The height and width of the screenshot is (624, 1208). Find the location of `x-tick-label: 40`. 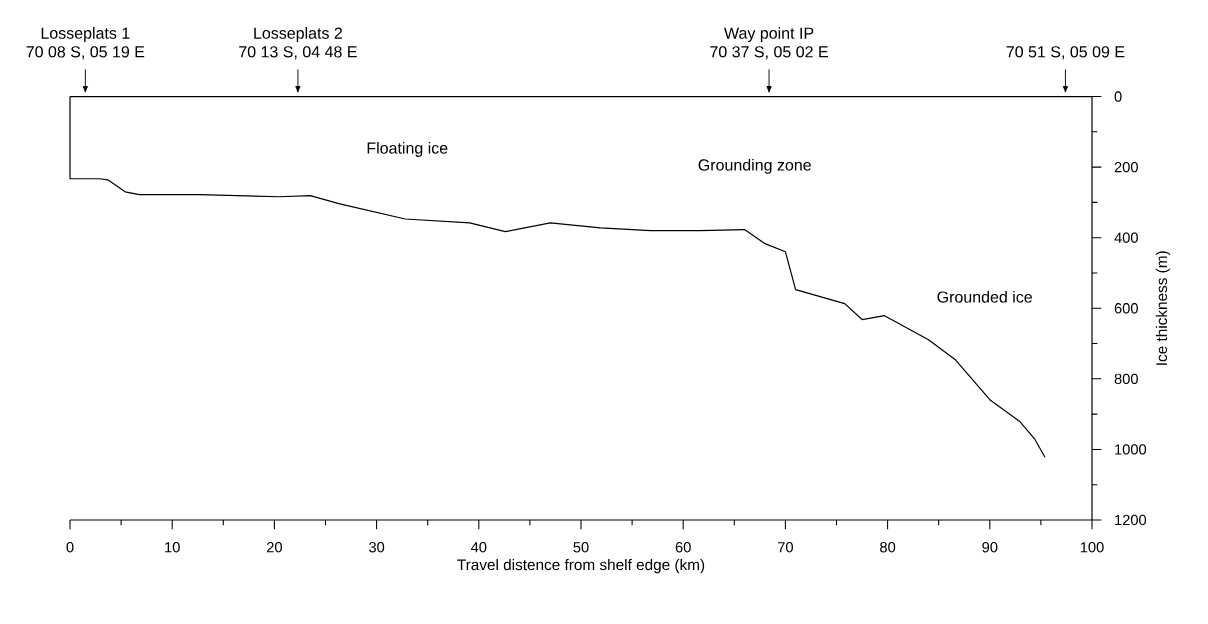

x-tick-label: 40 is located at coordinates (478, 547).